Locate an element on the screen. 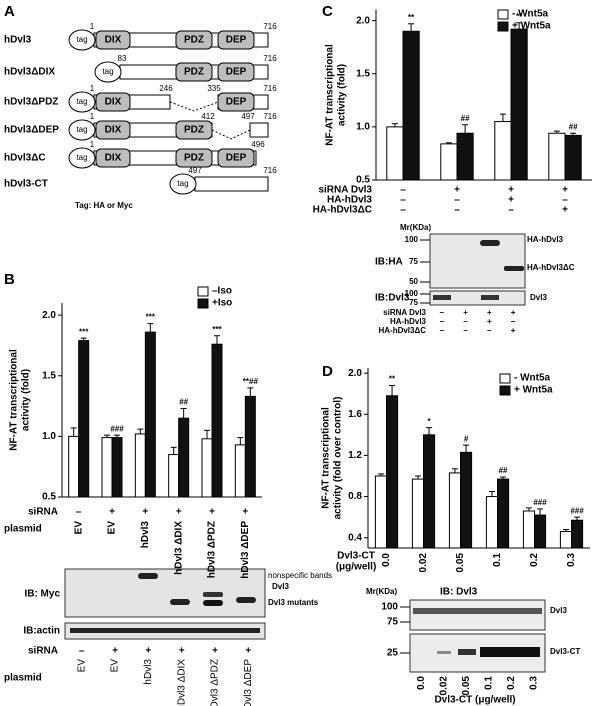 The width and height of the screenshot is (600, 706). domain is located at coordinates (113, 40).